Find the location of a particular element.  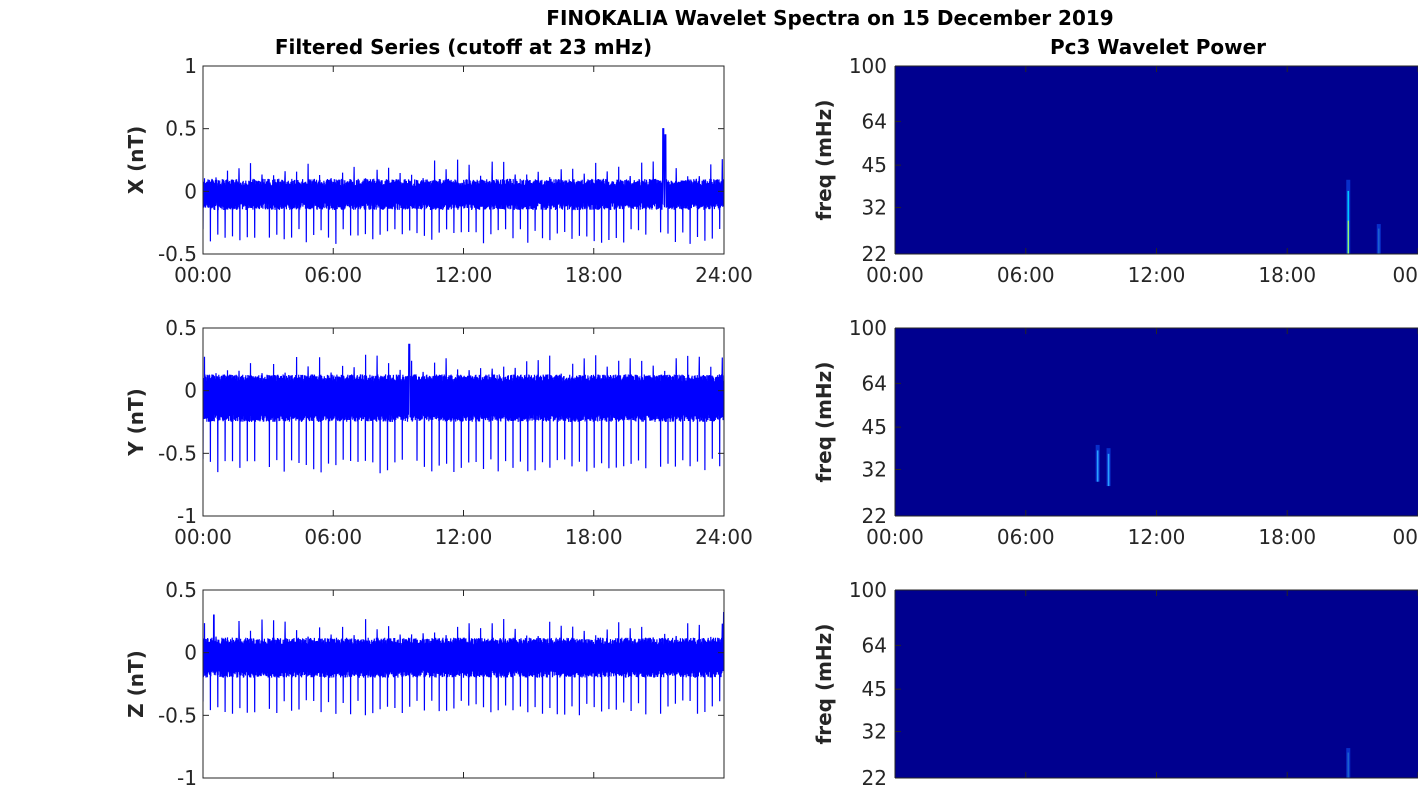

y-tick-label: 1 is located at coordinates (190, 66).